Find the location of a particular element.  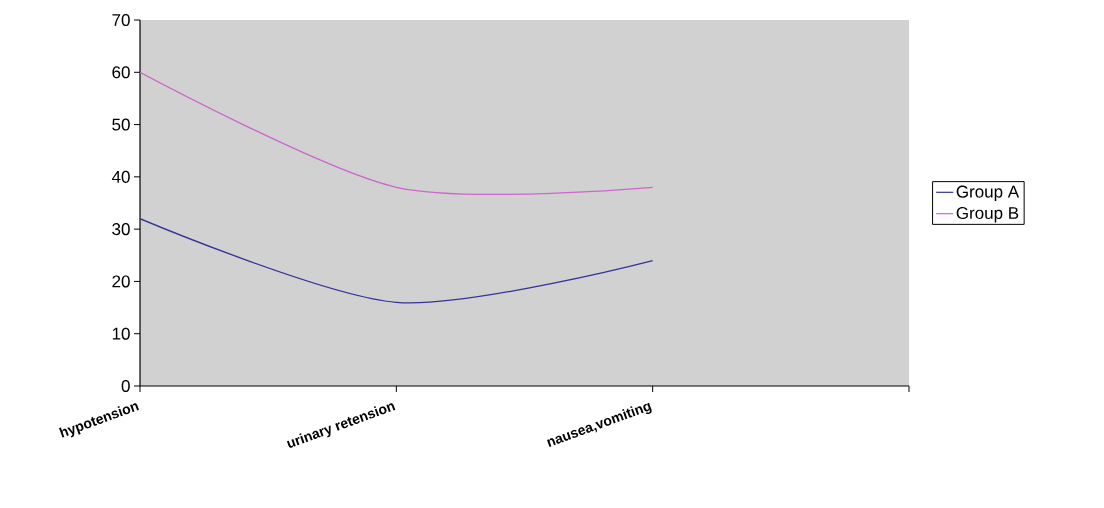

legend-label: Group A is located at coordinates (988, 193).